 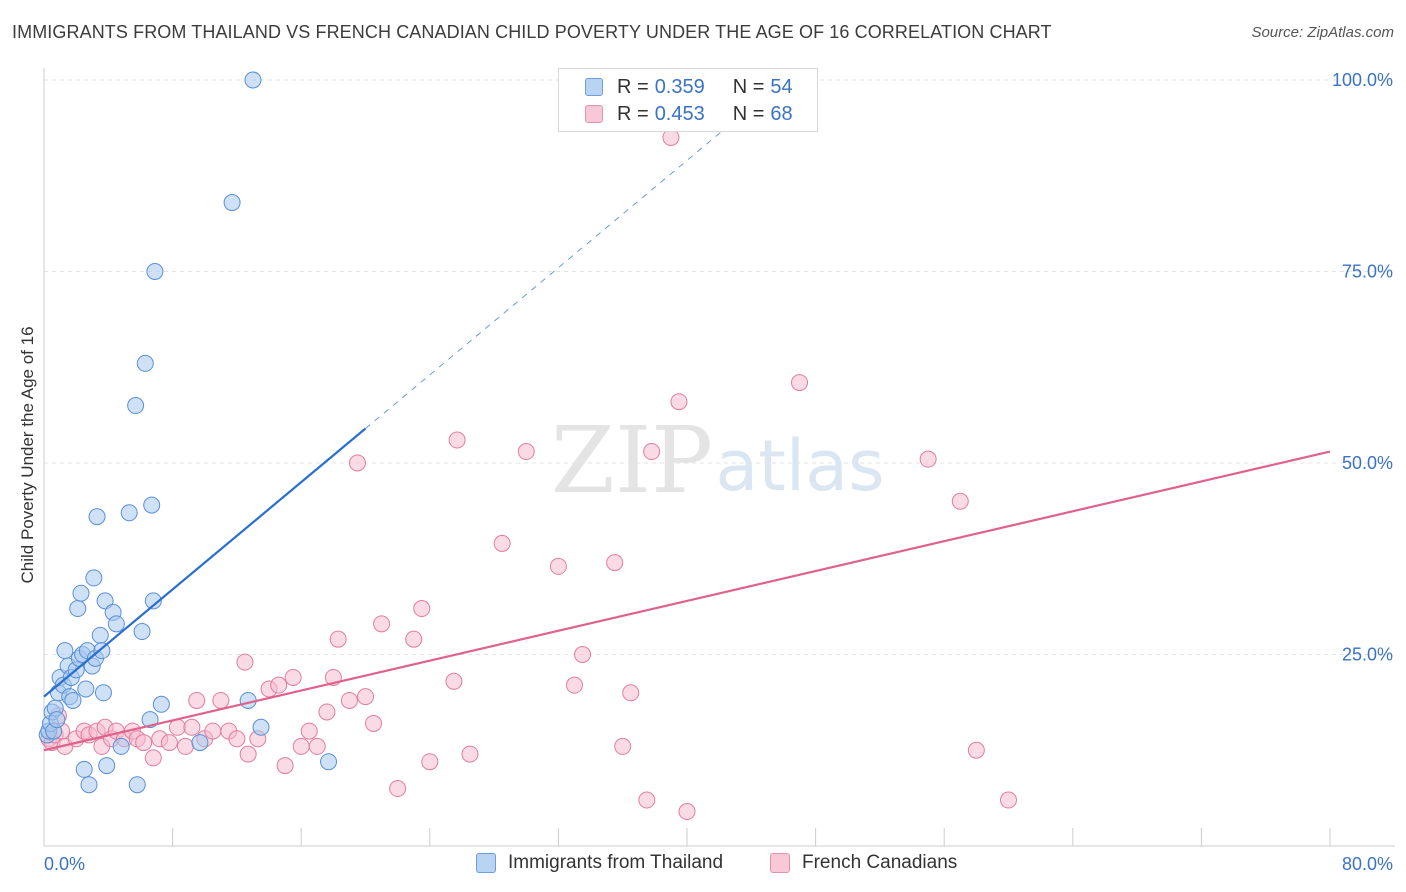 What do you see at coordinates (558, 267) in the screenshot?
I see `trendline-thailand-extension` at bounding box center [558, 267].